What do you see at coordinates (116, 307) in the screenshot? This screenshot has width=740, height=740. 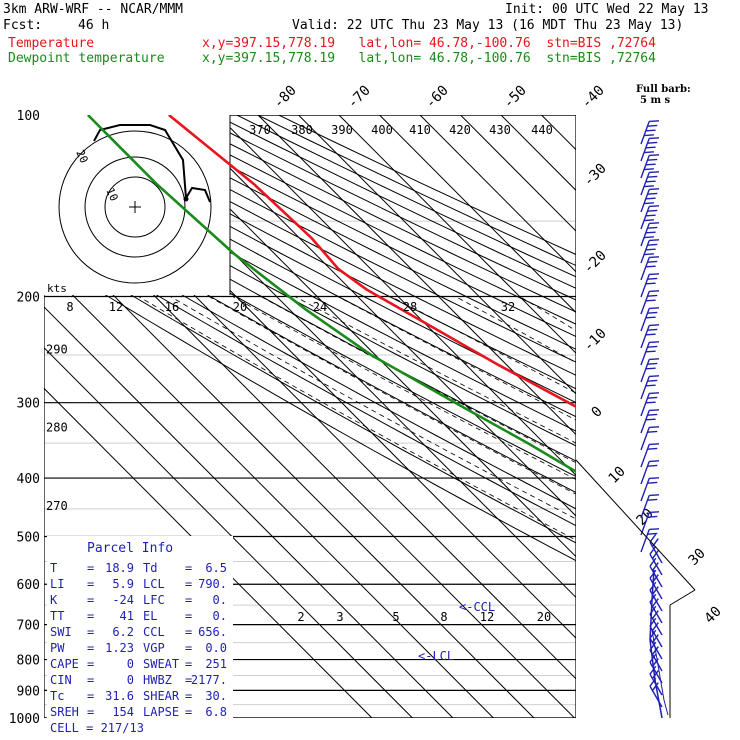 I see `speed-label: 12` at bounding box center [116, 307].